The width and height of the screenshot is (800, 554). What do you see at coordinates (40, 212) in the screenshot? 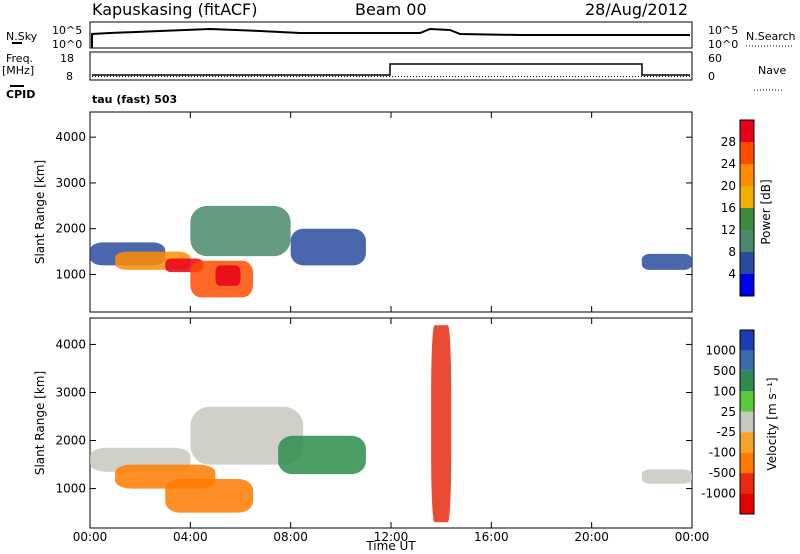
I see `power-ylabel: Slant Range [km]` at bounding box center [40, 212].